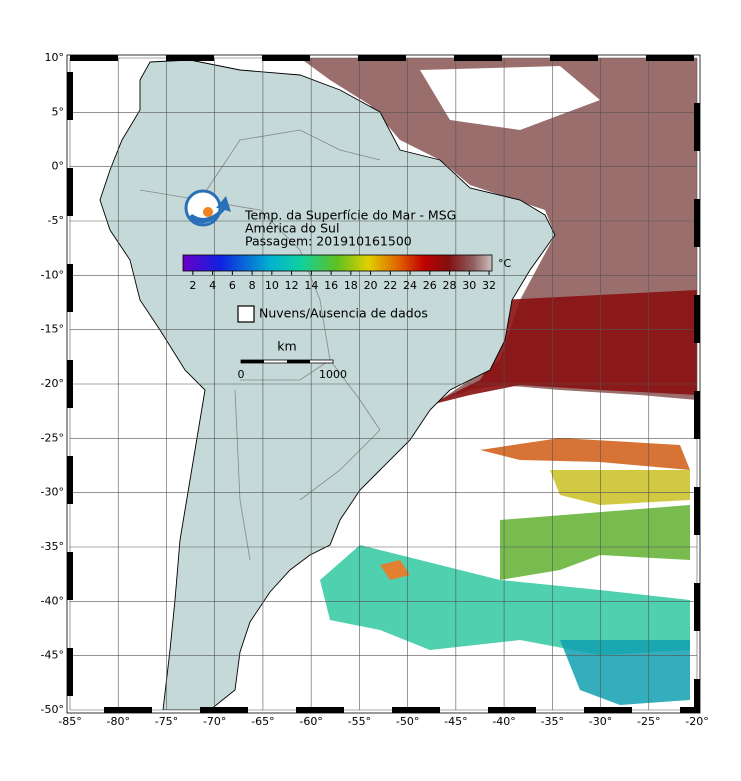 The width and height of the screenshot is (741, 781). What do you see at coordinates (430, 285) in the screenshot?
I see `colorbar-tick-label: 26` at bounding box center [430, 285].